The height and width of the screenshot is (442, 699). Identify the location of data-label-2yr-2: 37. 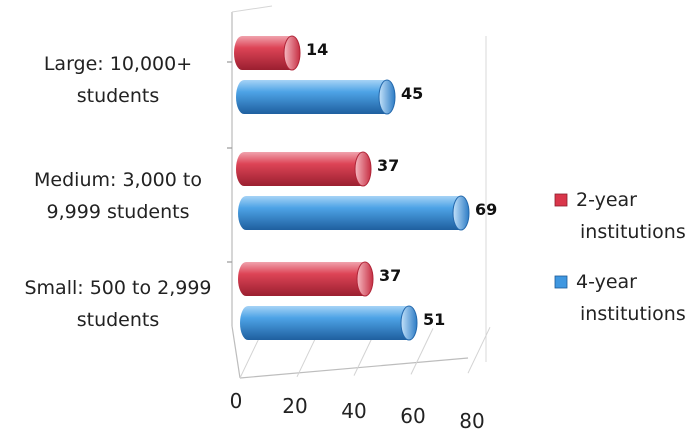
(390, 275).